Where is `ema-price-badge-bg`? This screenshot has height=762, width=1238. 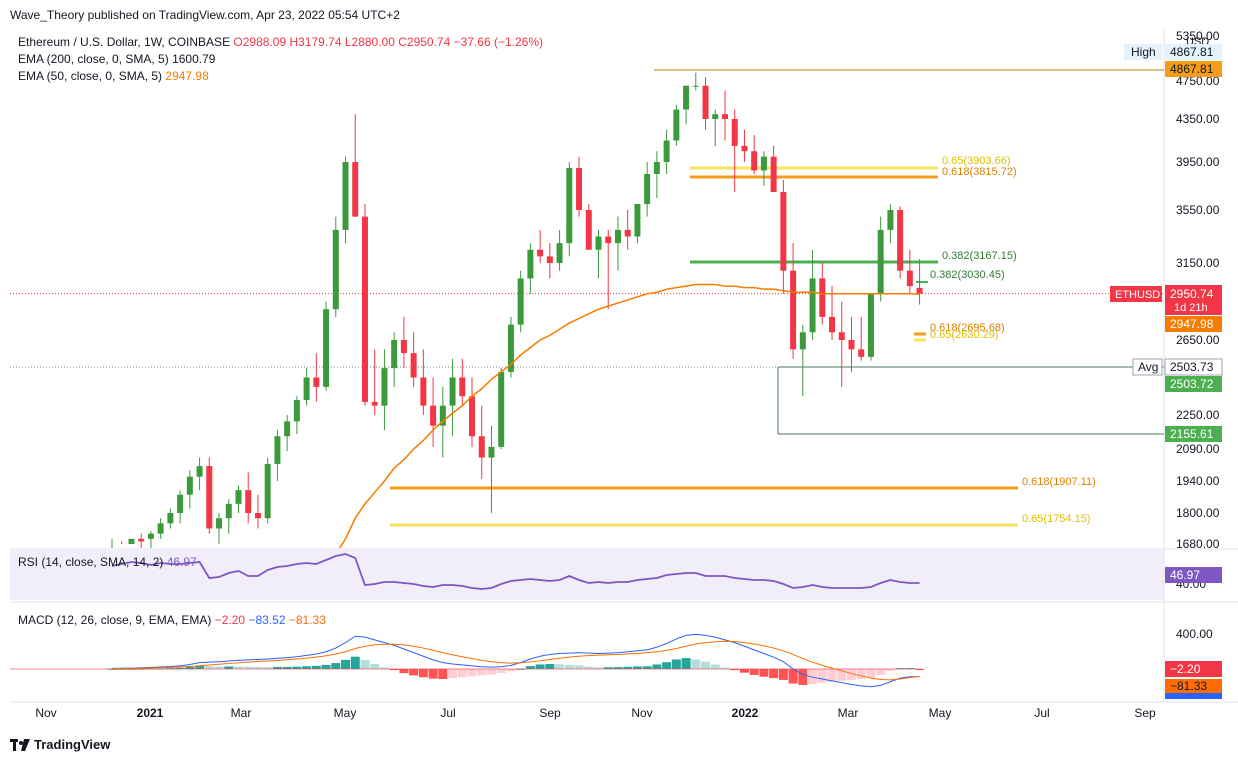 ema-price-badge-bg is located at coordinates (1193, 324).